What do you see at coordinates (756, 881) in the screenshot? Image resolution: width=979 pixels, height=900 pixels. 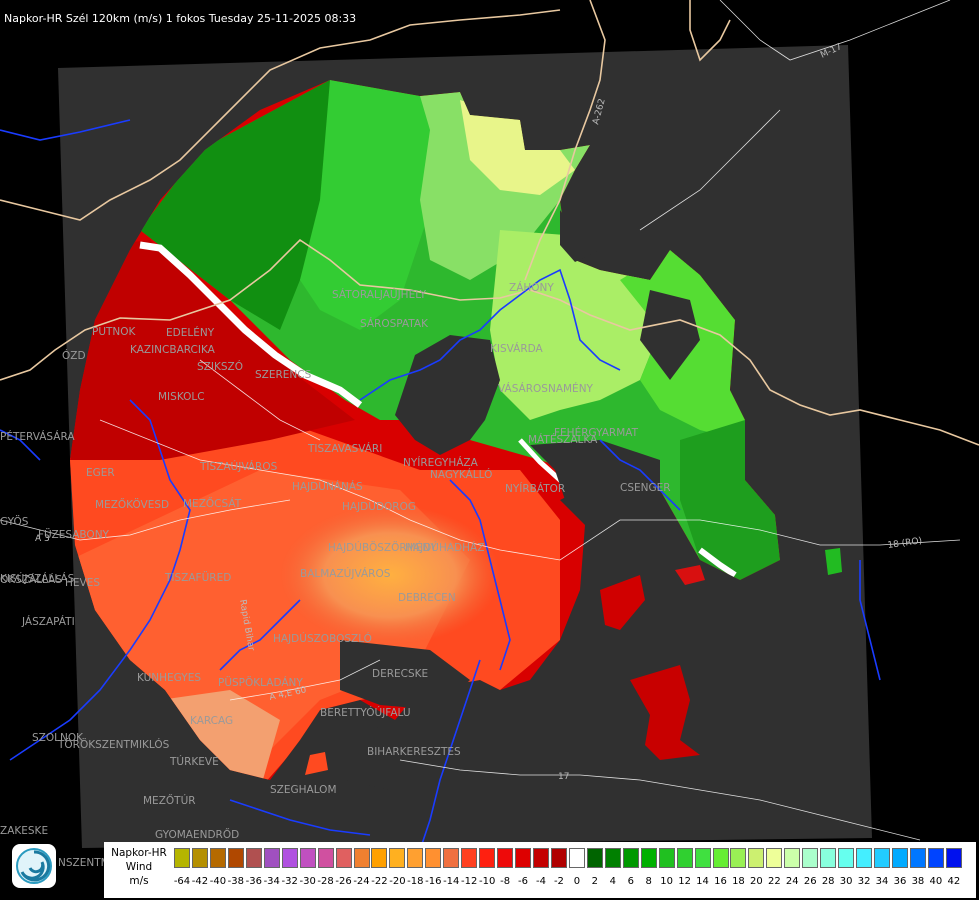 I see `legend-label: 20` at bounding box center [756, 881].